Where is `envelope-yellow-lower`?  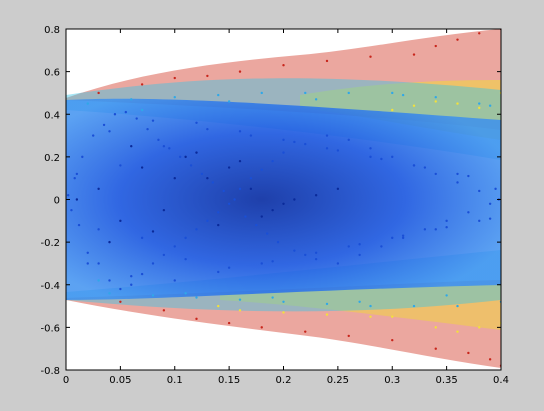
envelope-yellow-lower is located at coordinates (360, 307).